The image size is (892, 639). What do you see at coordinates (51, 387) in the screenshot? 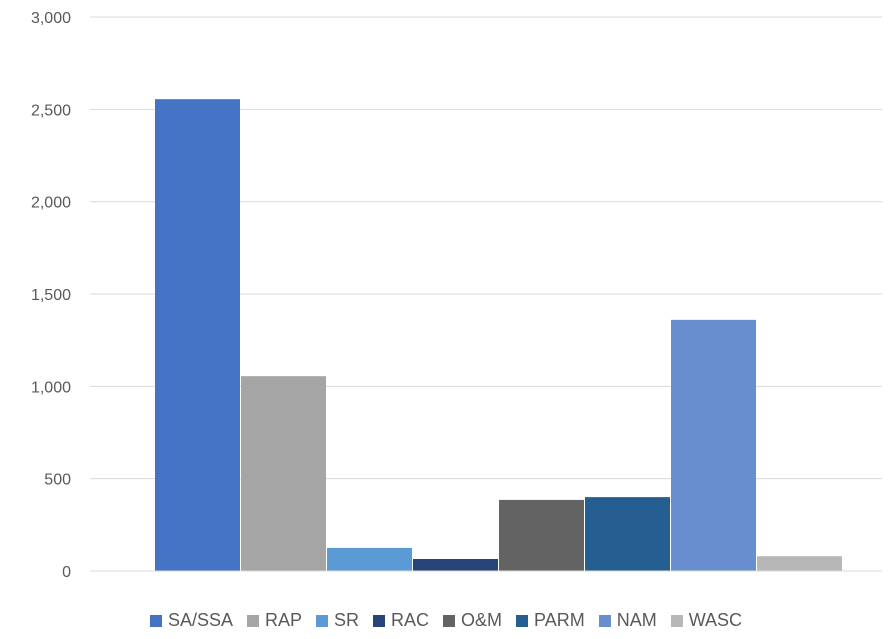
I see `y-tick-label: 1,000` at bounding box center [51, 387].